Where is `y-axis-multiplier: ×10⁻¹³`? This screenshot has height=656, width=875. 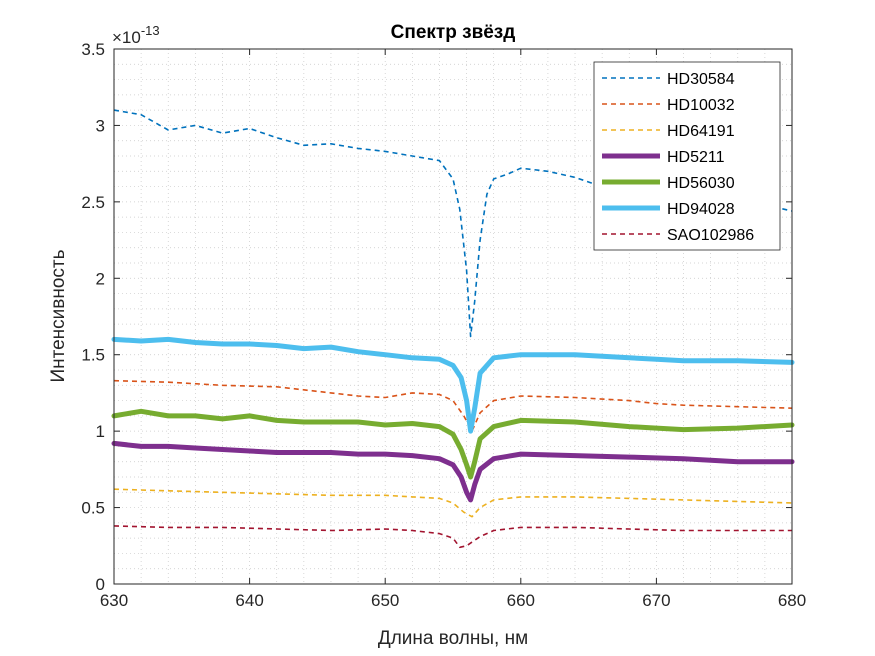
y-axis-multiplier: ×10⁻¹³ is located at coordinates (136, 35).